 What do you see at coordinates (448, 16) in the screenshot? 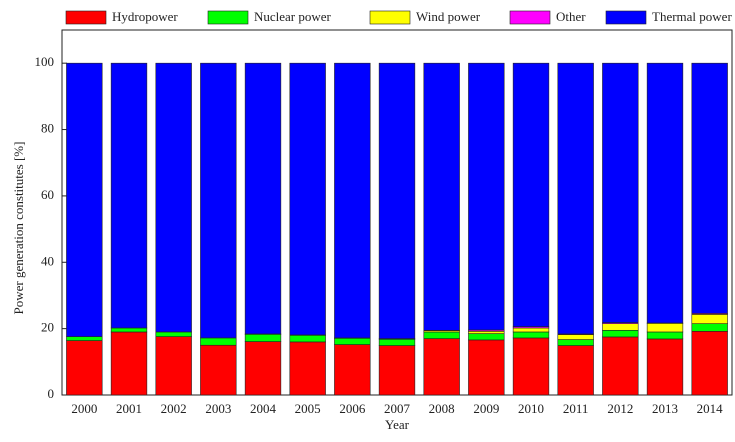
I see `legend-label: Wind power` at bounding box center [448, 16].